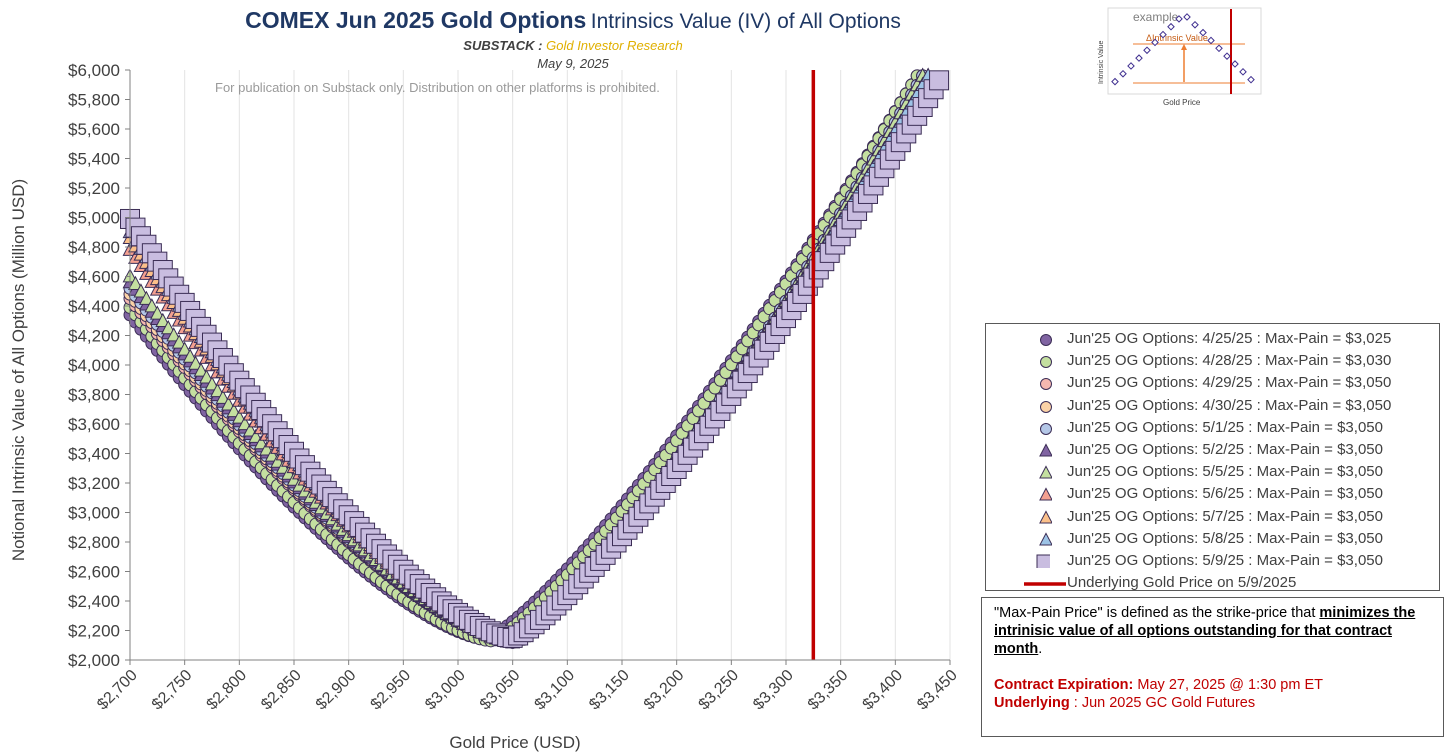 Image resolution: width=1456 pixels, height=754 pixels. What do you see at coordinates (94, 483) in the screenshot?
I see `y-tick-label: $3,200` at bounding box center [94, 483].